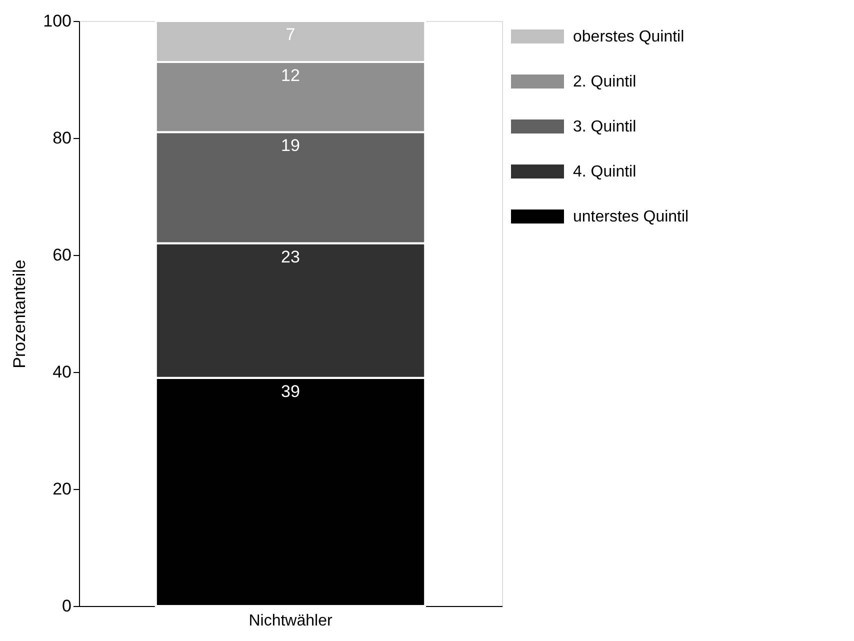 The image size is (854, 641). What do you see at coordinates (291, 34) in the screenshot?
I see `data-label: 7` at bounding box center [291, 34].